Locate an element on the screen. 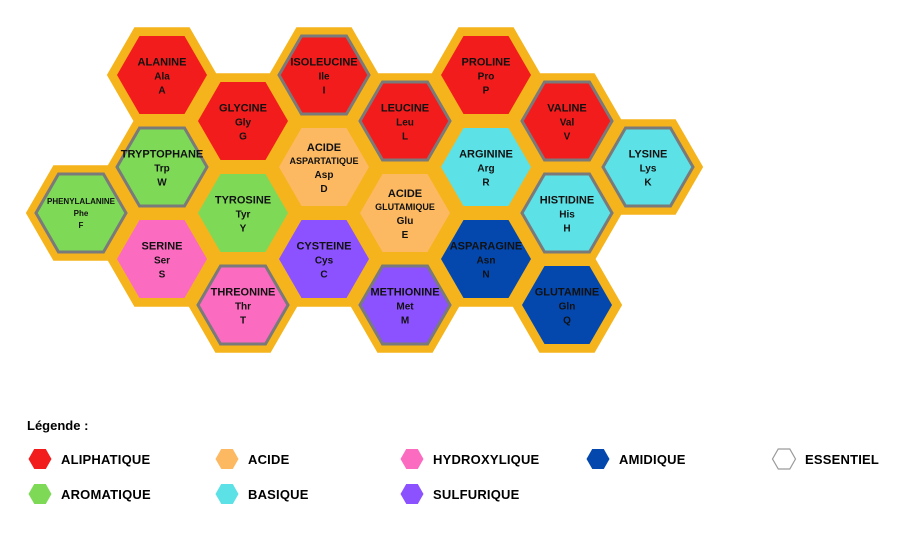 The image size is (900, 534). hex-code3: Ser is located at coordinates (162, 261).